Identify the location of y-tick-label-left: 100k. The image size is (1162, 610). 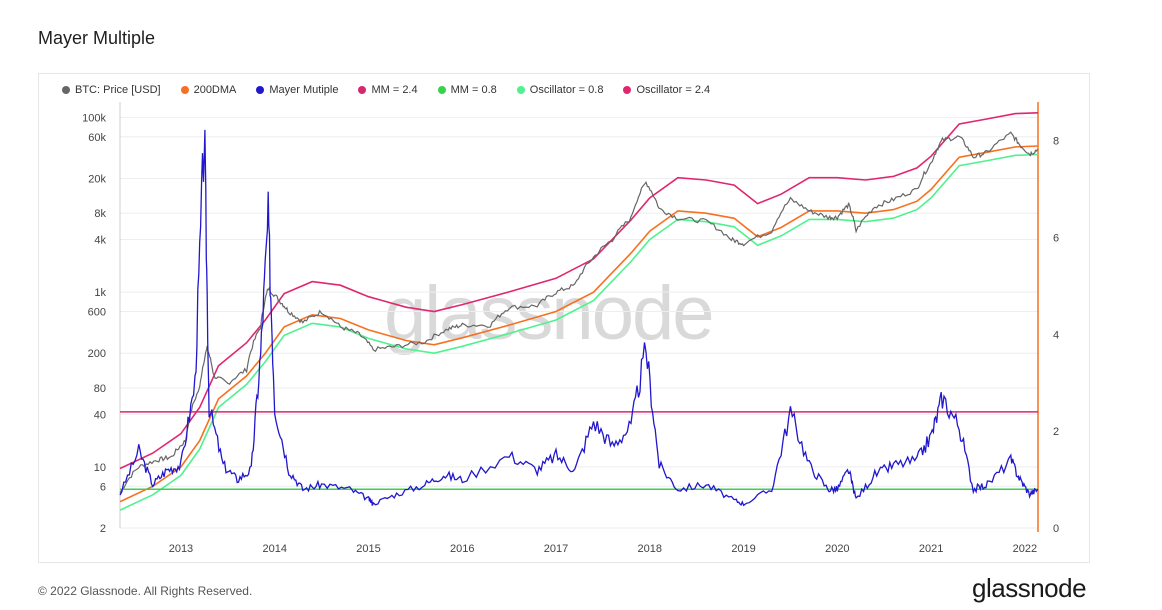
(94, 118).